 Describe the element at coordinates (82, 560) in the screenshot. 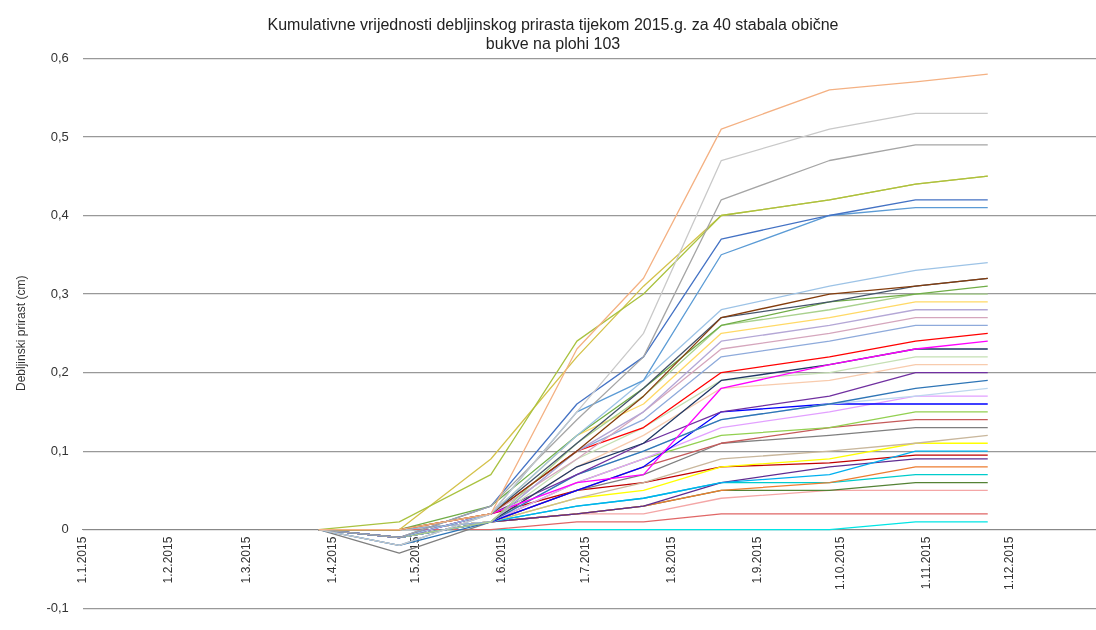

I see `x-tick-label: 1.1.2015` at that location.